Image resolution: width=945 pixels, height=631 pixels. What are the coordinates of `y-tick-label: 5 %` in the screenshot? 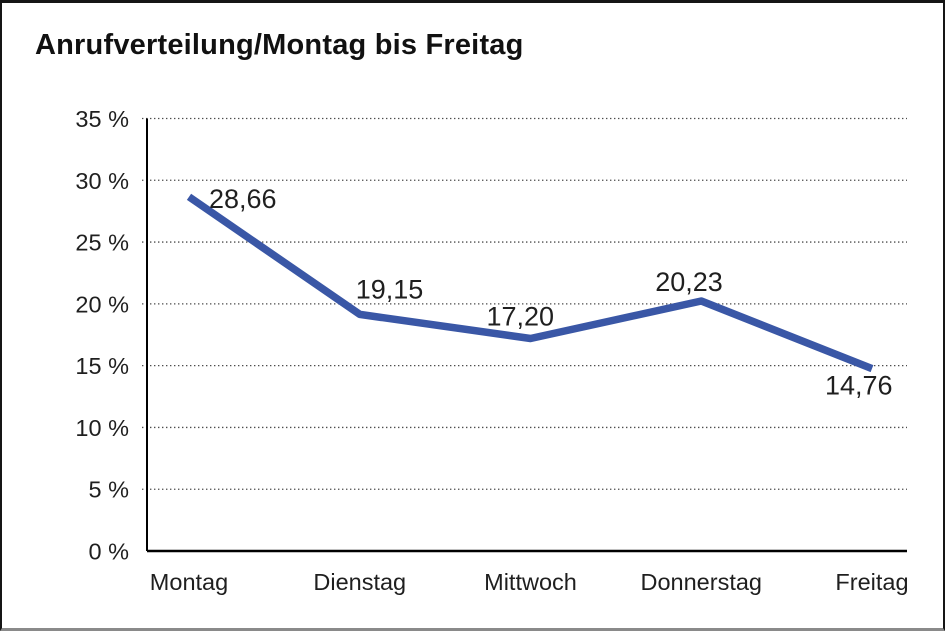 It's located at (109, 490).